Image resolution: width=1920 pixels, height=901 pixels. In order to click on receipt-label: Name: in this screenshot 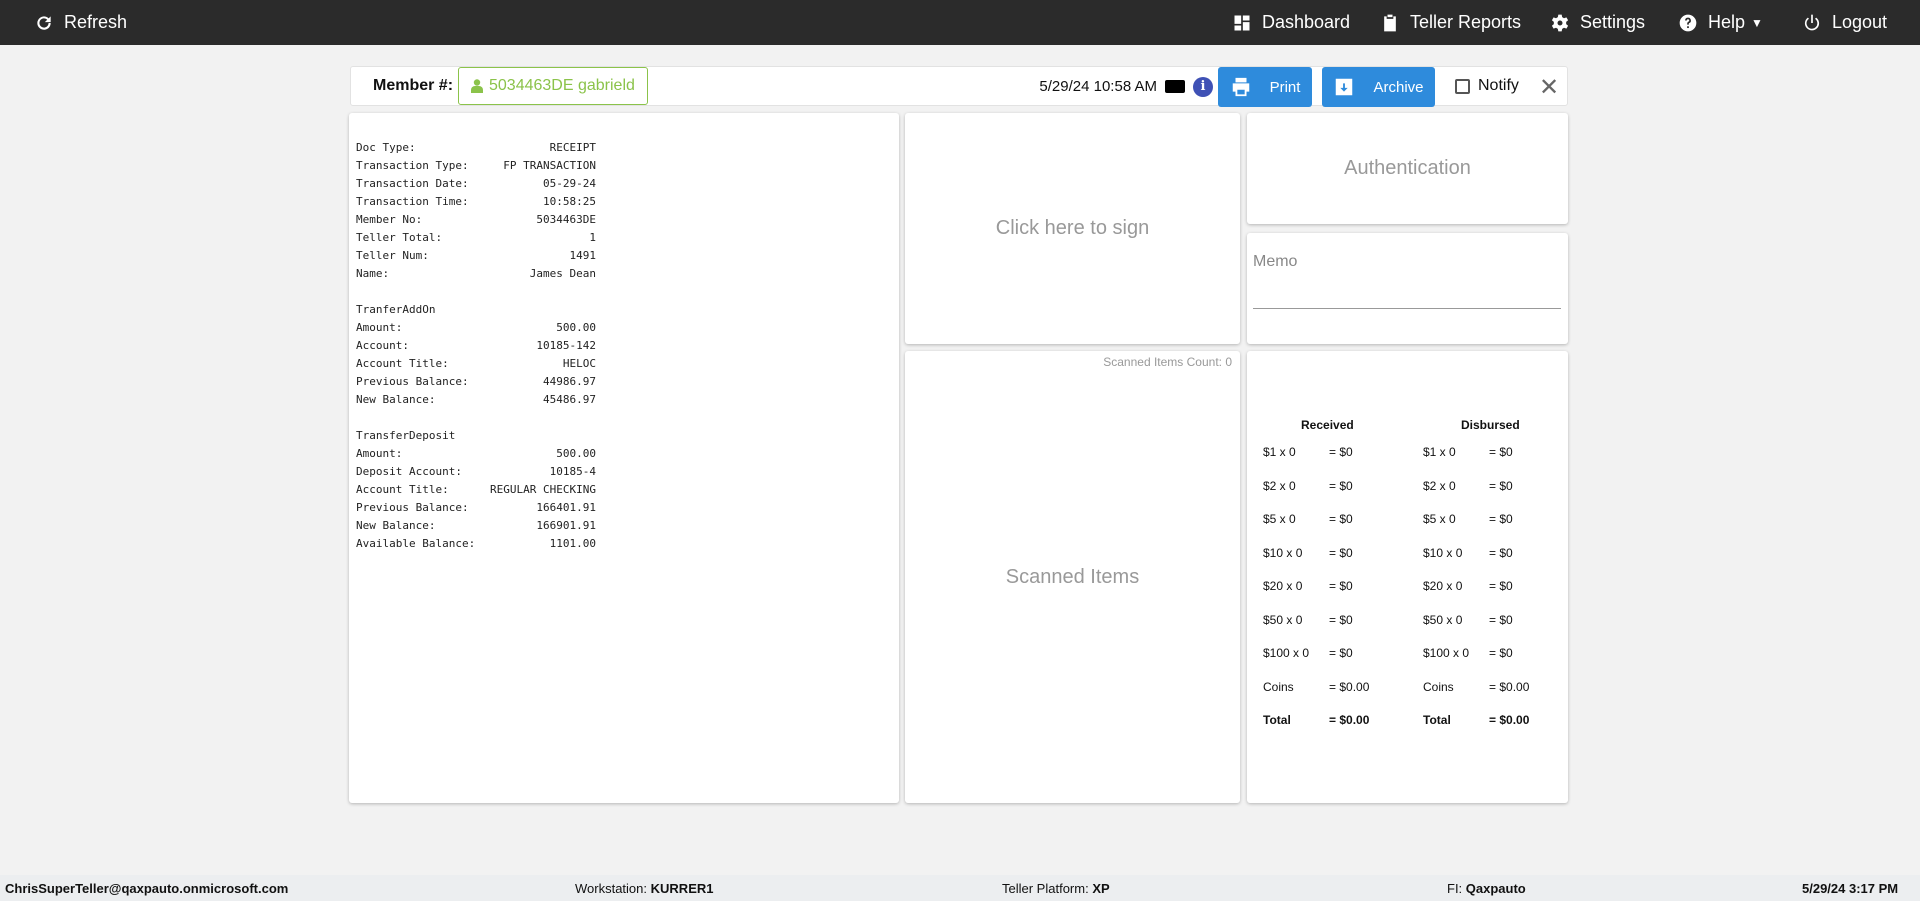, I will do `click(373, 273)`.